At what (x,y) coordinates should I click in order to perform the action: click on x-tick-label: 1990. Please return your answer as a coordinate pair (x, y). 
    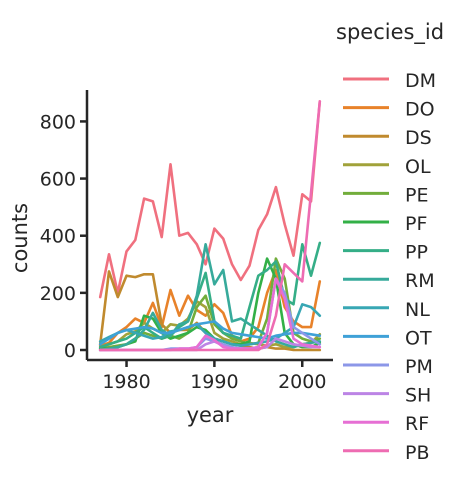
    Looking at the image, I should click on (214, 382).